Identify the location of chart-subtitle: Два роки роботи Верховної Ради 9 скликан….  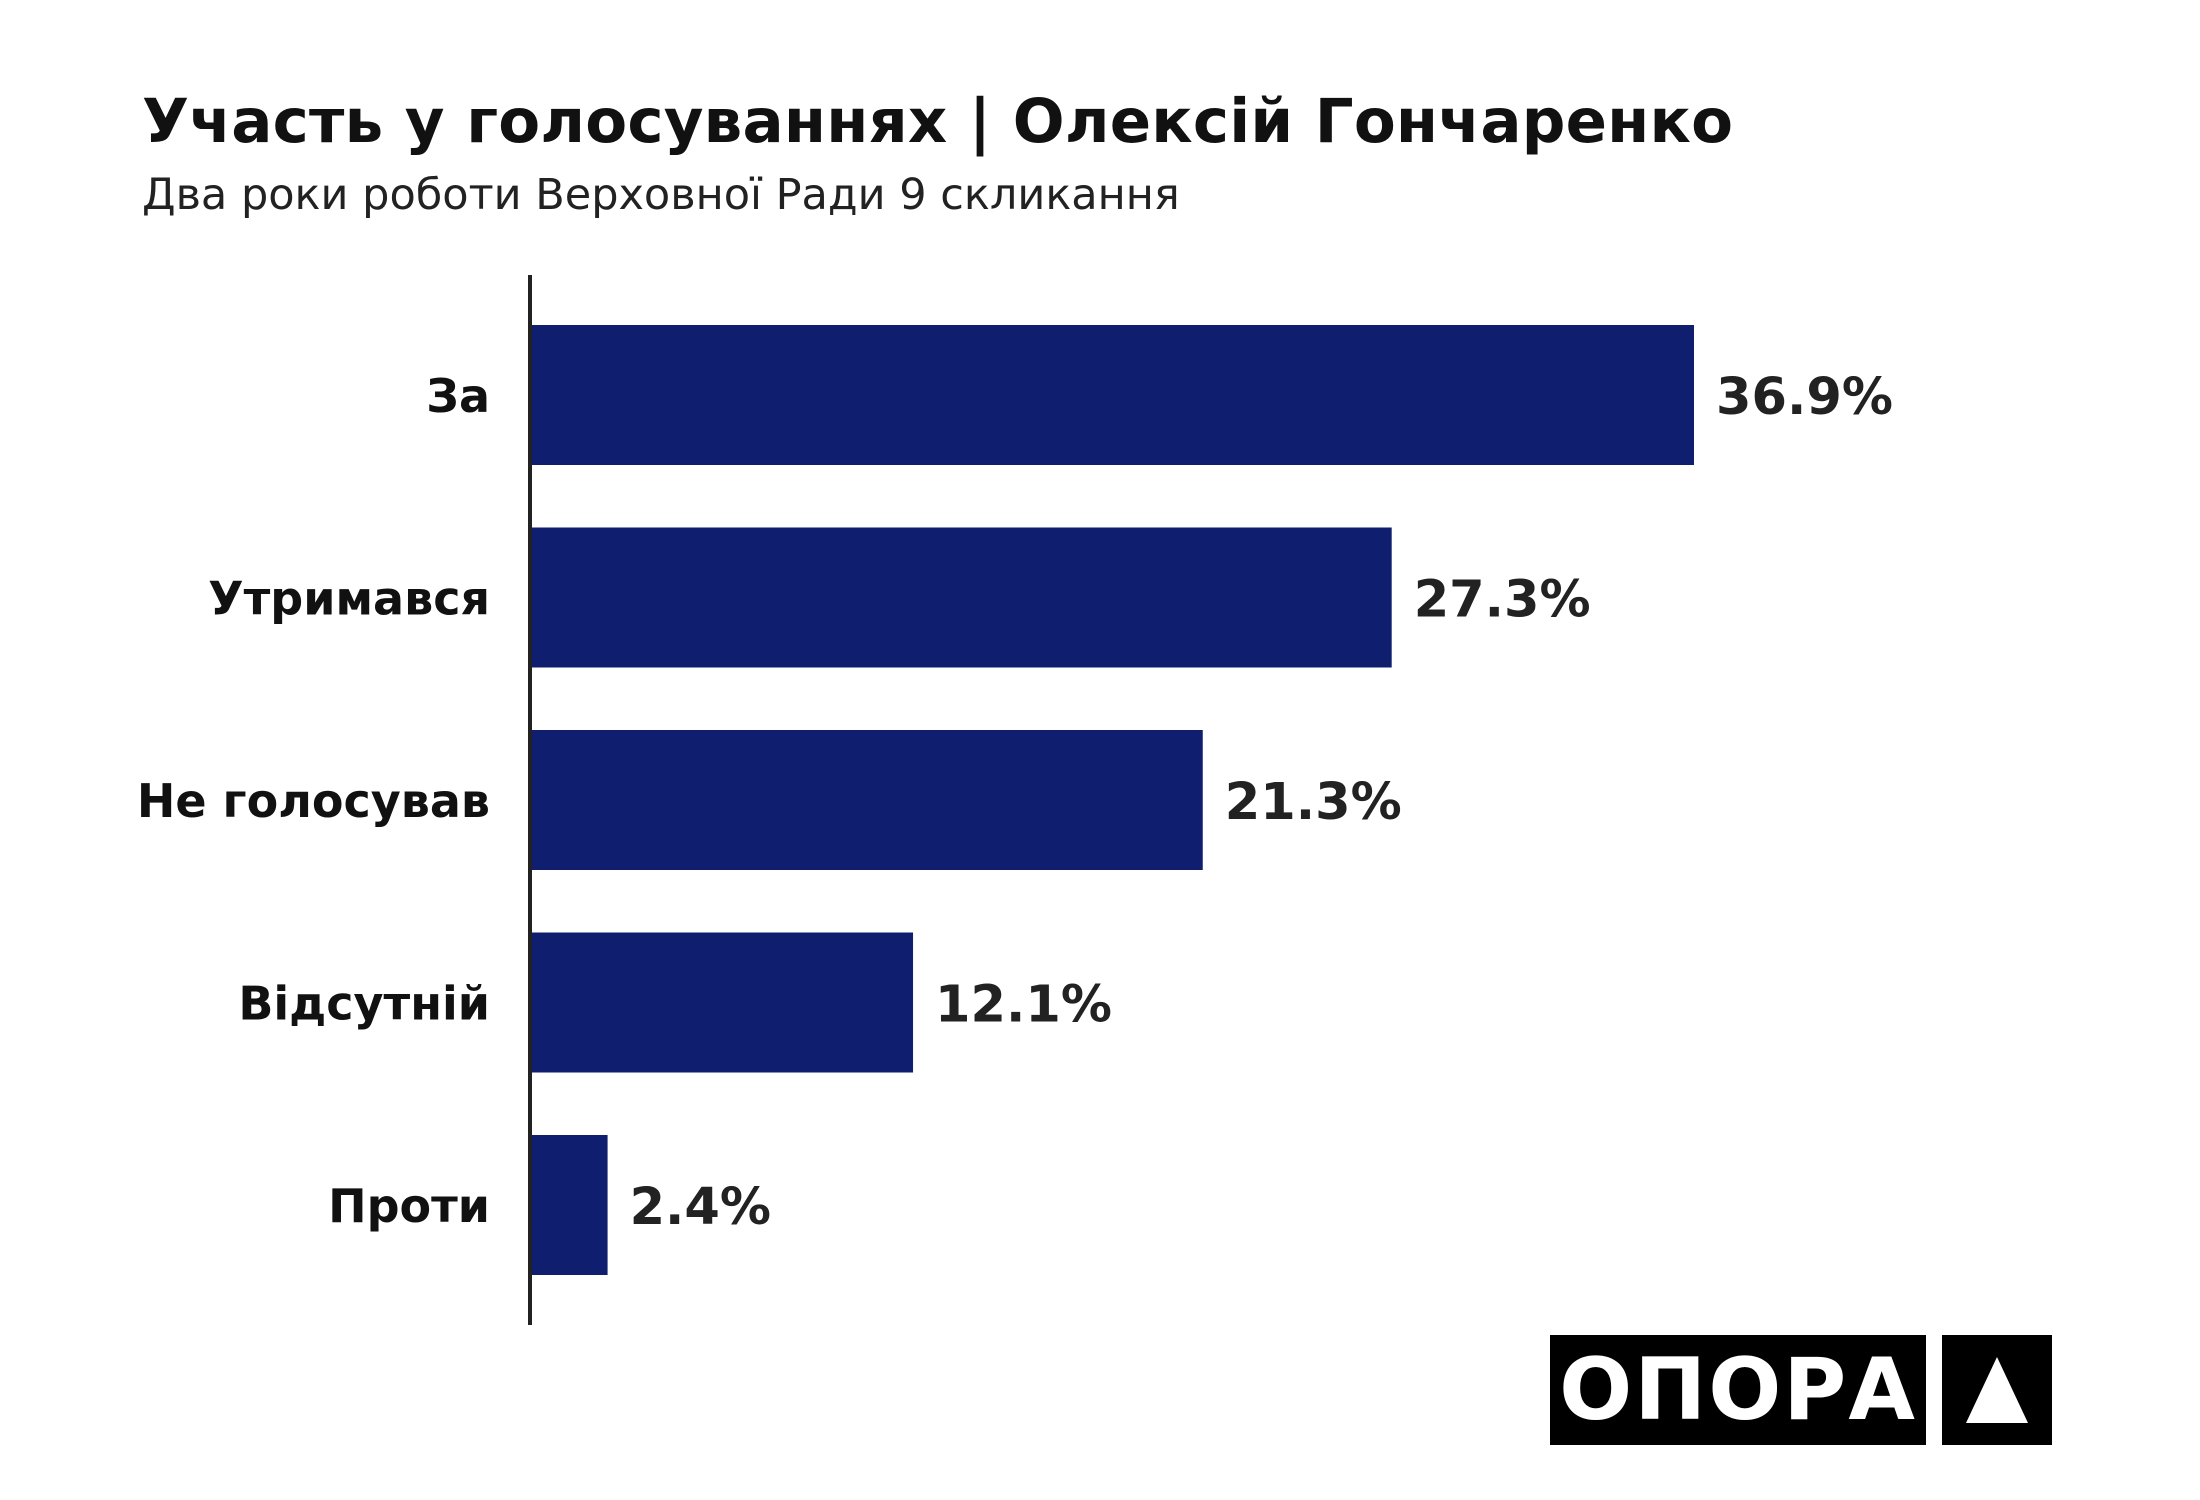
(661, 195).